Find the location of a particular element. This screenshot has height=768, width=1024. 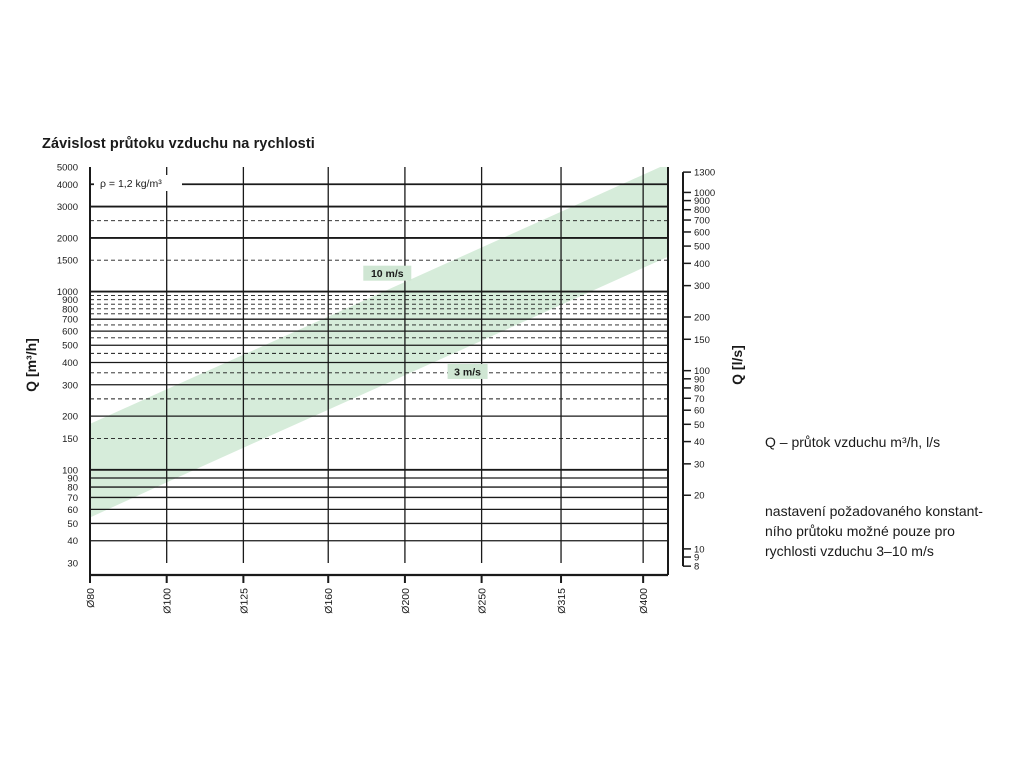

density-annotation: ρ = 1,2 kg/m³ is located at coordinates (131, 184).